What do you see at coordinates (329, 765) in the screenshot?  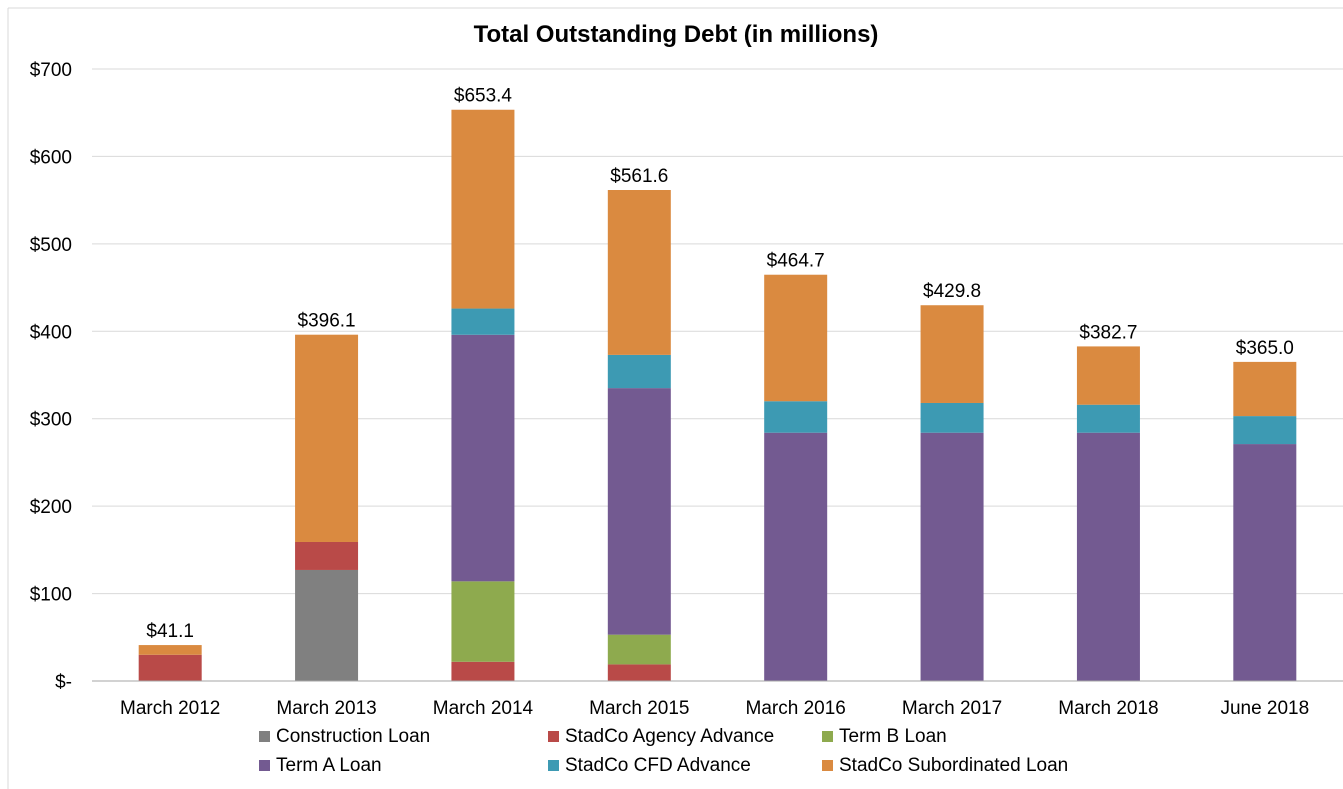 I see `legend-label: Term A Loan` at bounding box center [329, 765].